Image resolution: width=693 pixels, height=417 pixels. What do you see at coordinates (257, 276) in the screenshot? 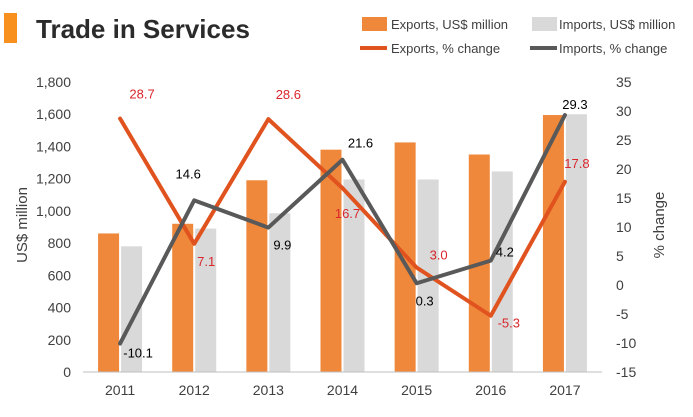
I see `exports-bar-2013` at bounding box center [257, 276].